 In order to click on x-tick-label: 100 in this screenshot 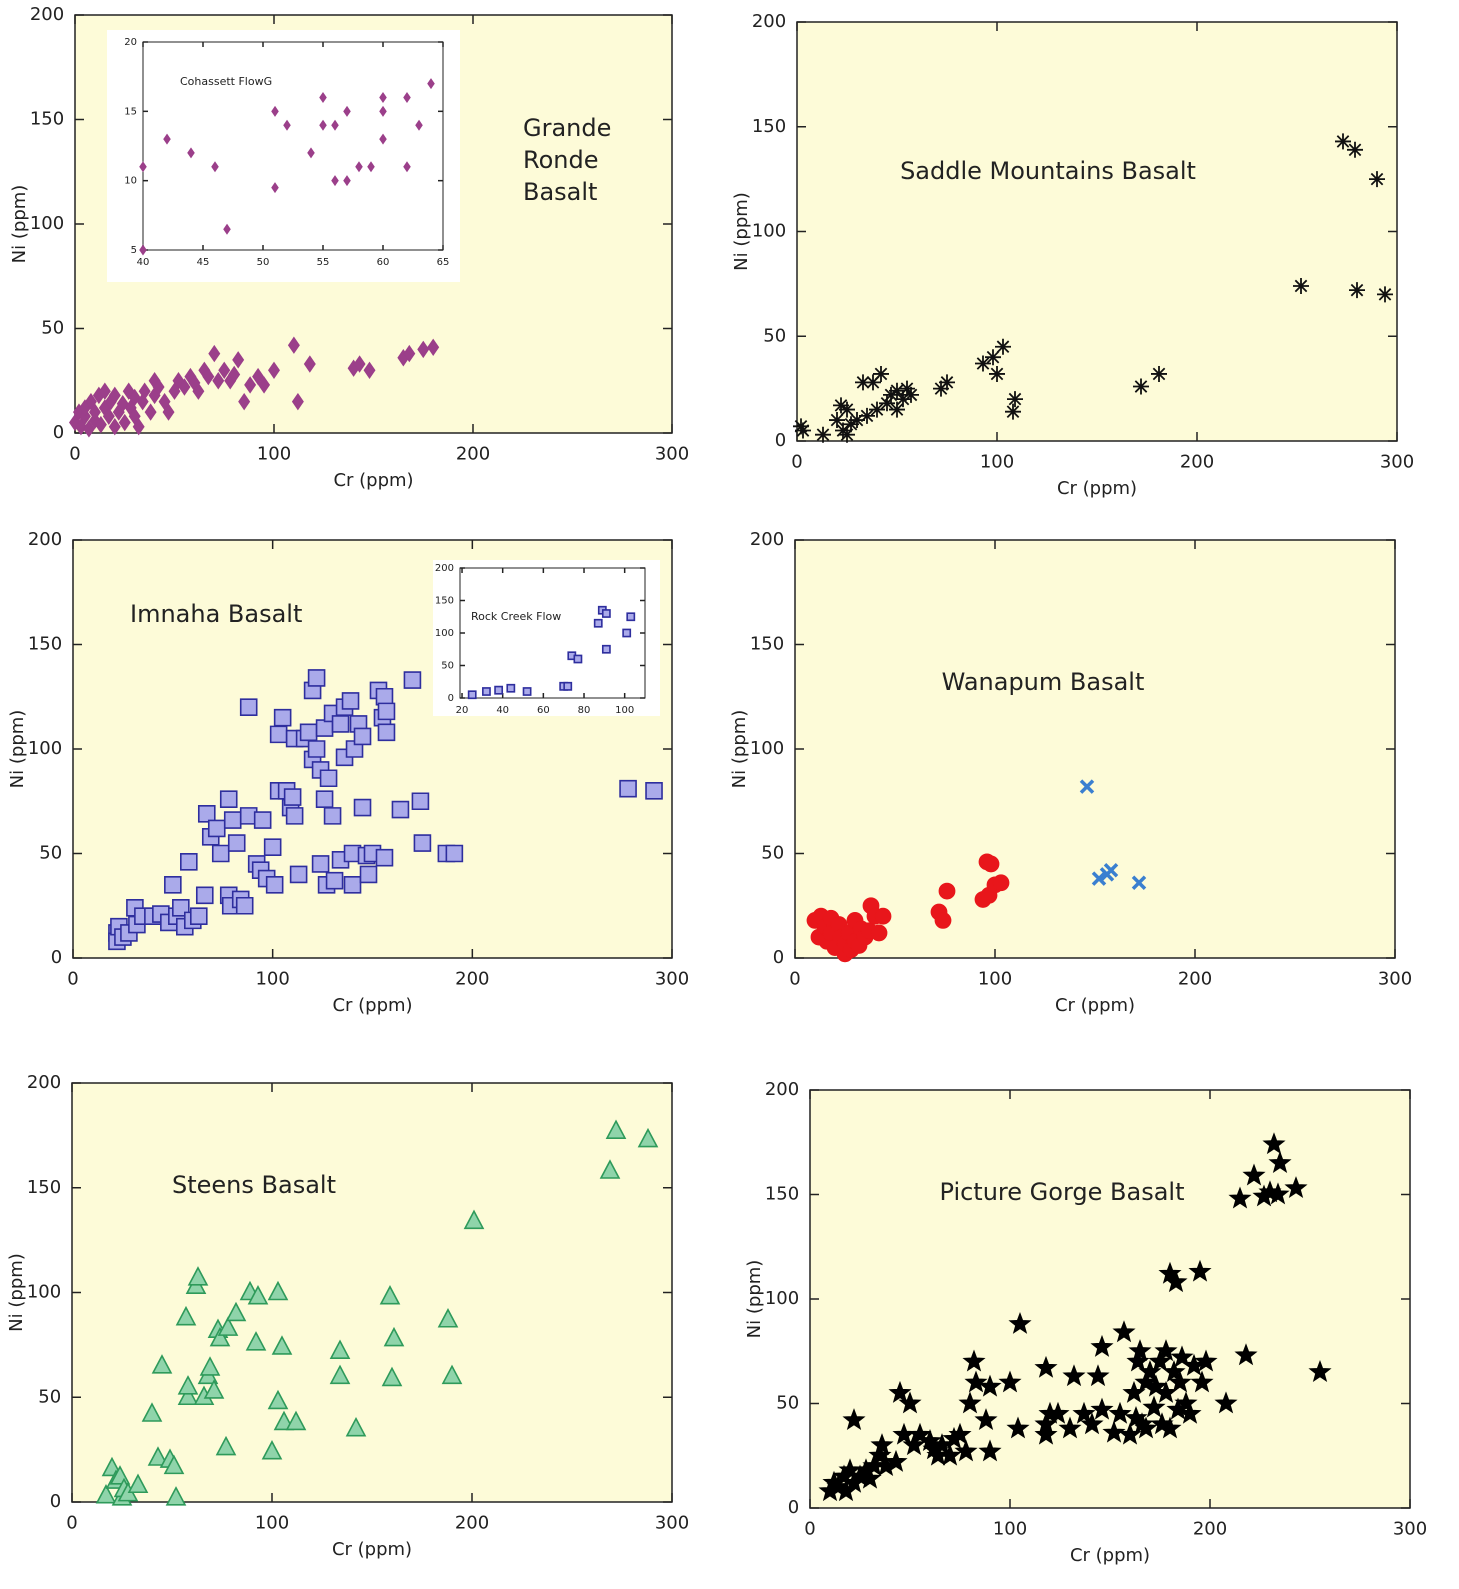, I will do `click(995, 979)`.